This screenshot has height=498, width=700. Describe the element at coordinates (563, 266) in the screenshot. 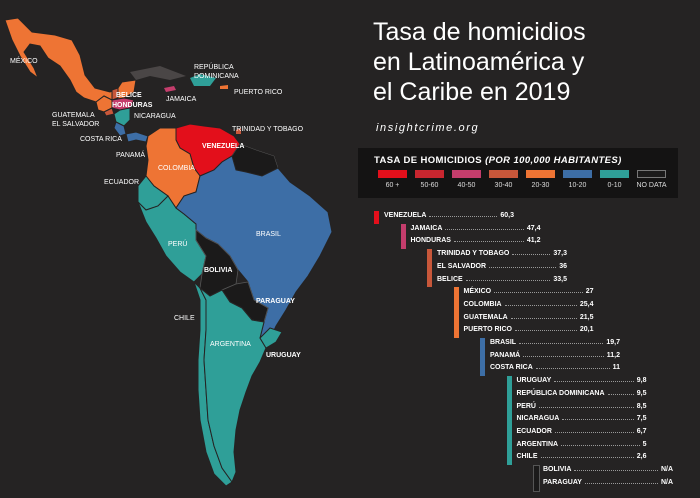

I see `ranking-value: 36` at that location.